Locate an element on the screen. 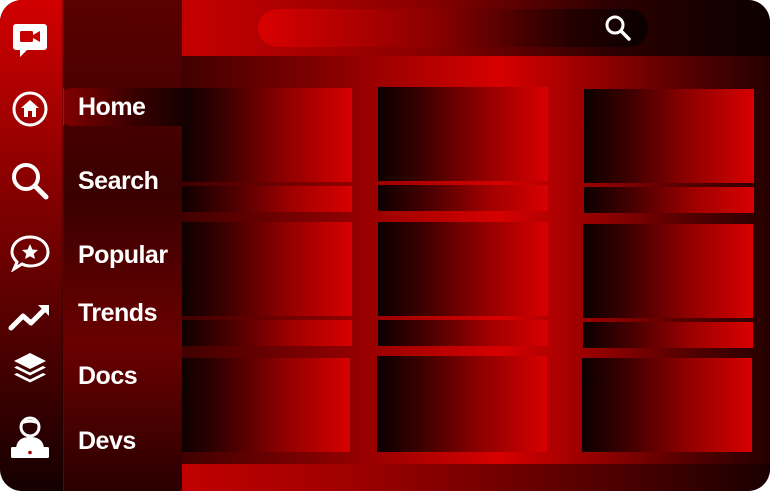 The width and height of the screenshot is (770, 491). search-icon is located at coordinates (30, 183).